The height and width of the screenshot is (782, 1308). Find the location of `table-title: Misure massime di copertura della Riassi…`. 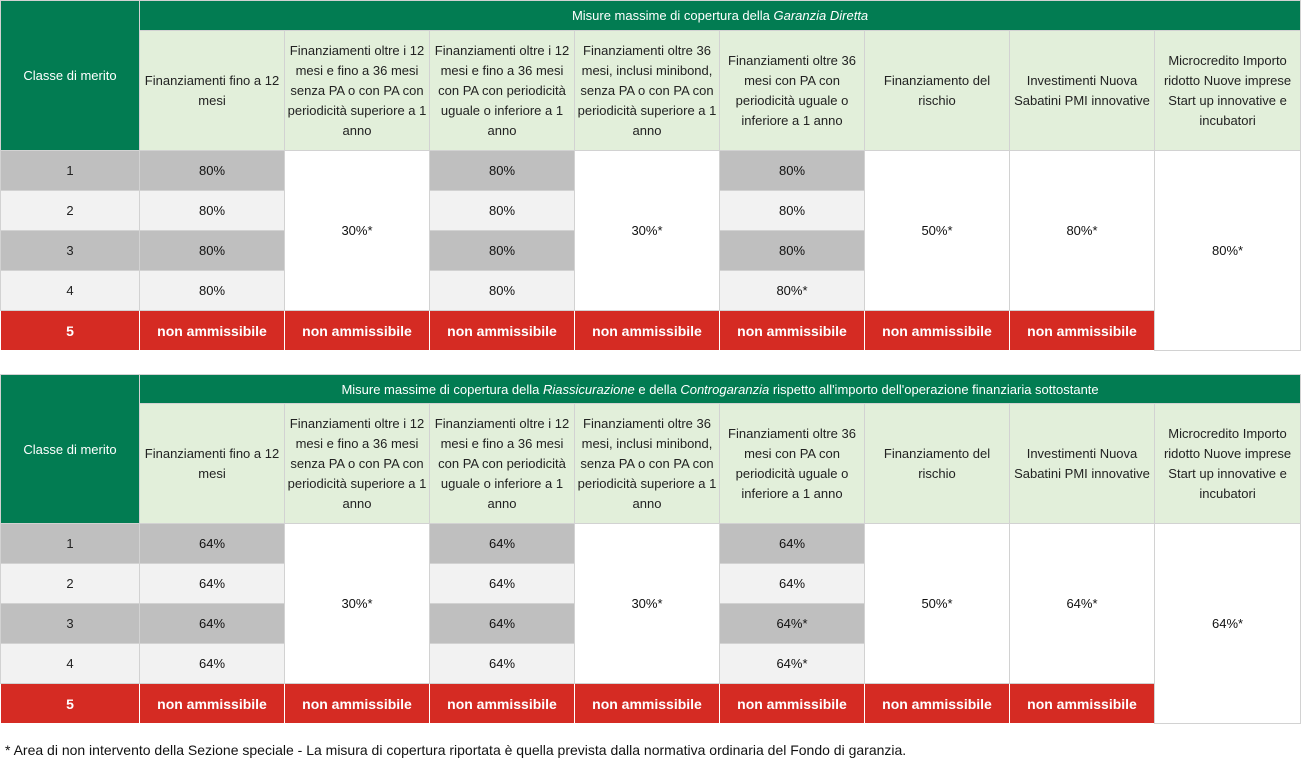

table-title: Misure massime di copertura della Riassi… is located at coordinates (720, 389).